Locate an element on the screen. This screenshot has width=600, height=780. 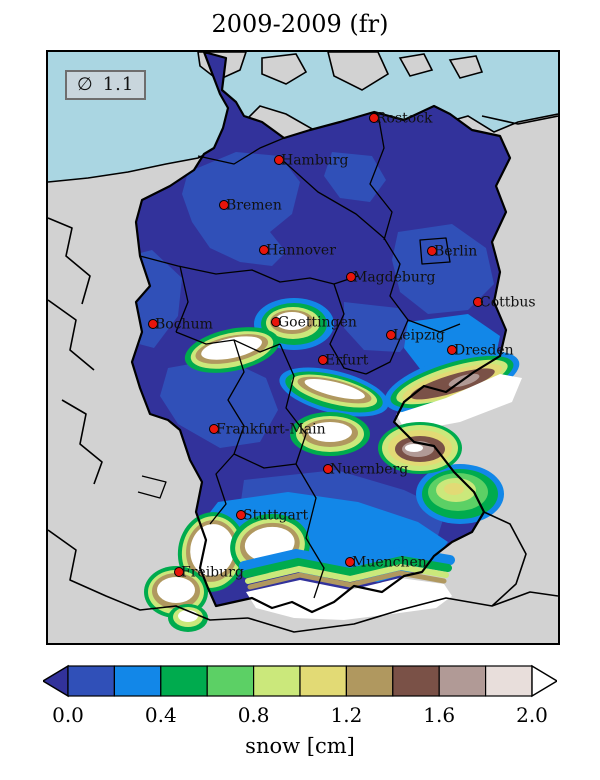
city-label: Dresden is located at coordinates (484, 351).